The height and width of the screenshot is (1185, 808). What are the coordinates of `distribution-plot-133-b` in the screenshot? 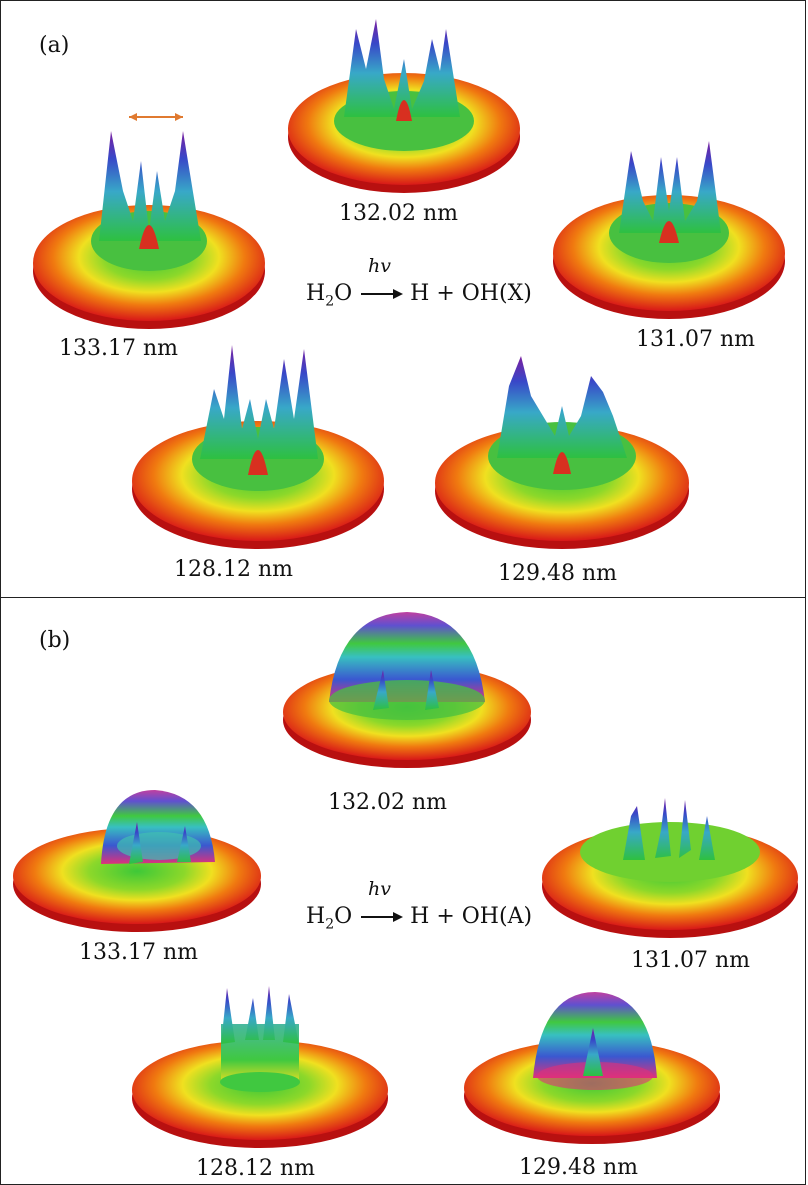 It's located at (137, 861).